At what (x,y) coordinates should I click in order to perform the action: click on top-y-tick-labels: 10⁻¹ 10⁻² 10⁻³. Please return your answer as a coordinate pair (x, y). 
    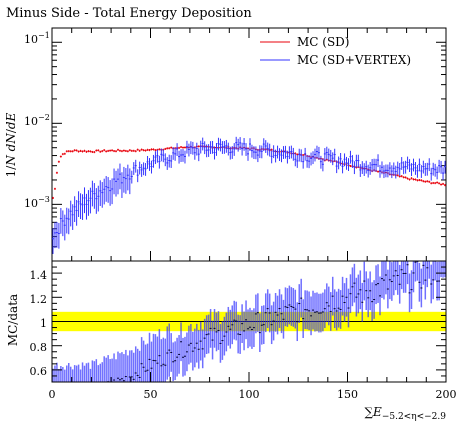
    Looking at the image, I should click on (37, 120).